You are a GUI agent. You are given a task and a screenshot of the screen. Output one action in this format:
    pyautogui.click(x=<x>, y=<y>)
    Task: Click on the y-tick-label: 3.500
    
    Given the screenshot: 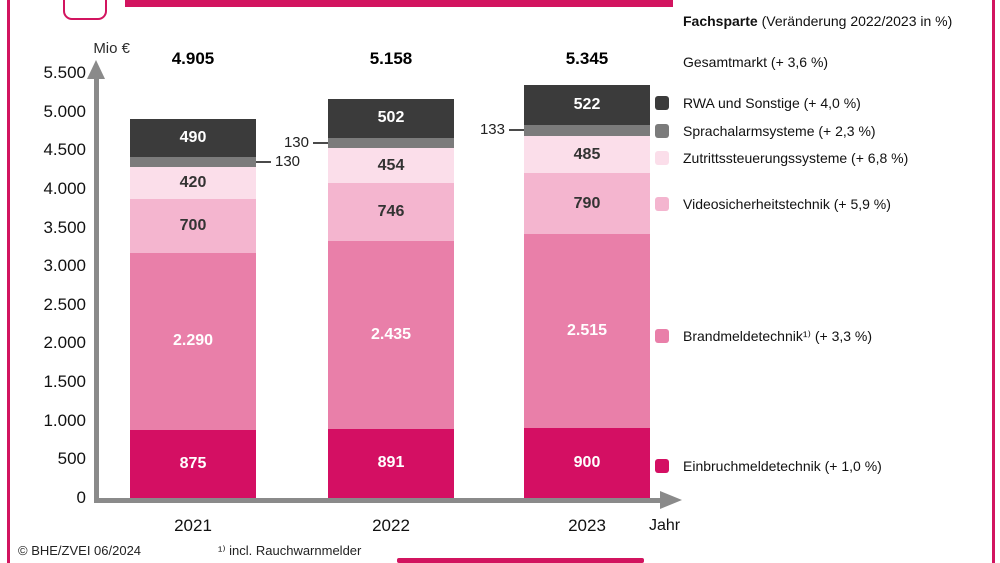 What is the action you would take?
    pyautogui.click(x=64, y=227)
    